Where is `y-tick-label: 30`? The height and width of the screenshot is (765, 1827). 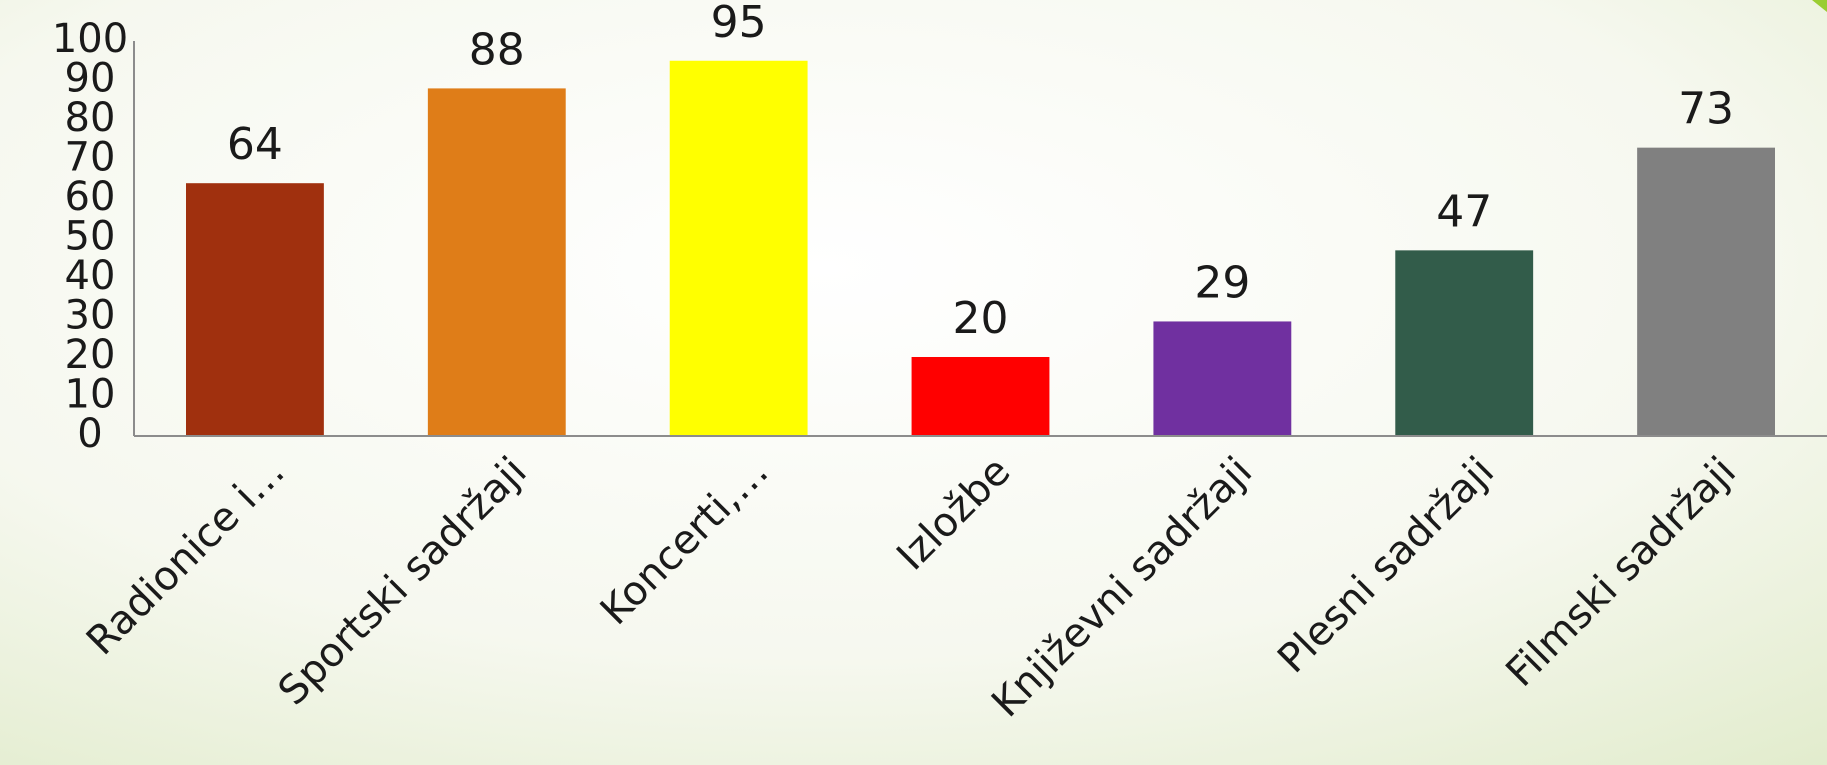
y-tick-label: 30 is located at coordinates (90, 316).